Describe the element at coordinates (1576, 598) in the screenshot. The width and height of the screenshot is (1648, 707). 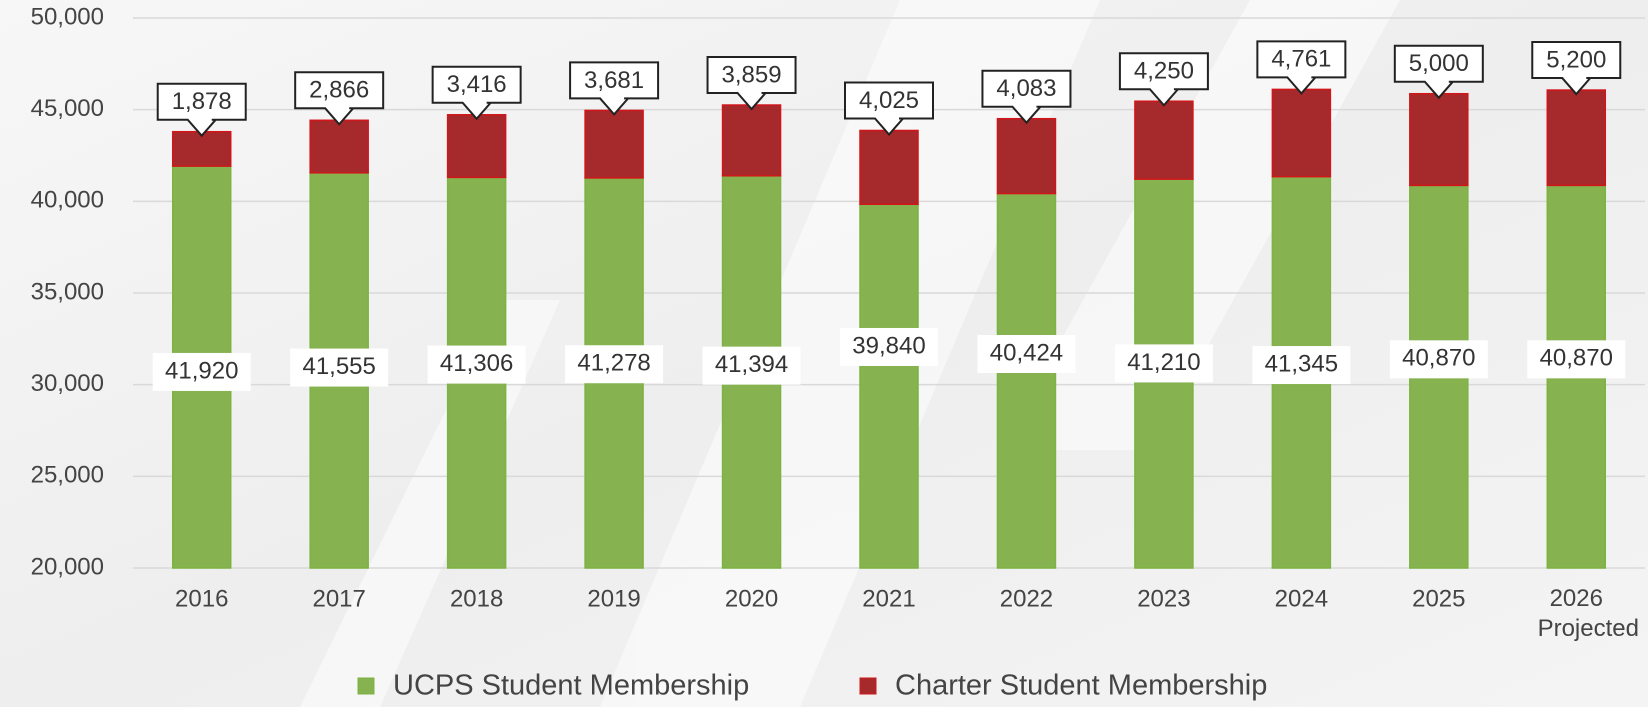
I see `x-tick-line: 2026` at that location.